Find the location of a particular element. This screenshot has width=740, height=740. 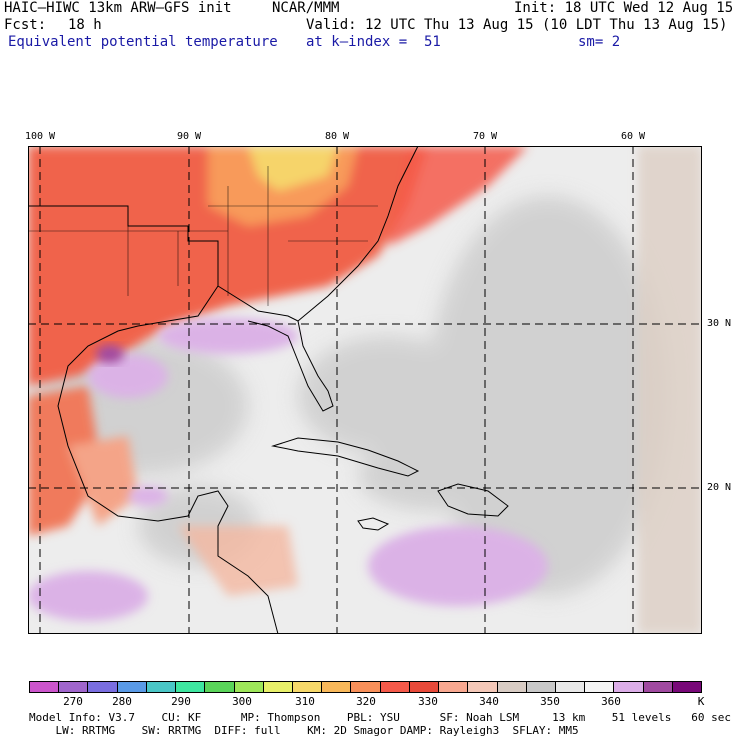

init-time: Init: 18 UTC Wed 12 Aug 15 is located at coordinates (624, 8).